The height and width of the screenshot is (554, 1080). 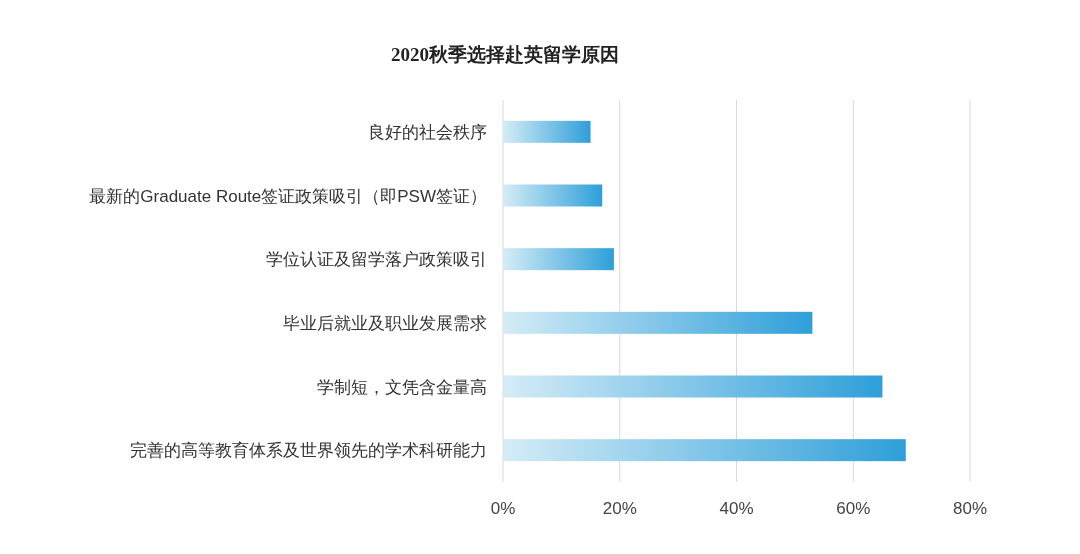 I want to click on chart-title: 2020秋季选择赴英留学原因, so click(x=505, y=54).